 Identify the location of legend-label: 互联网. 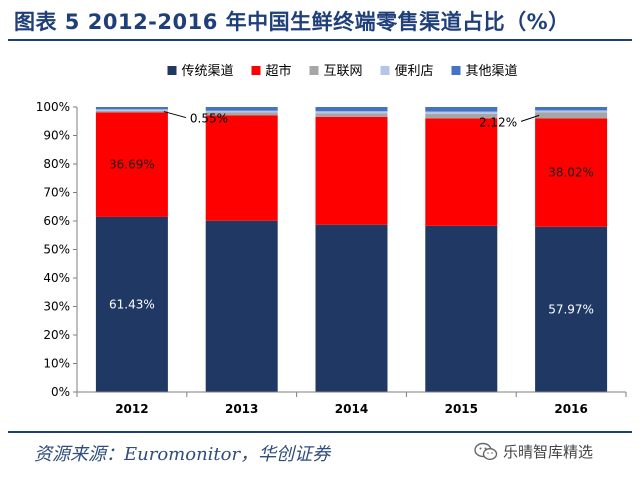
(343, 71).